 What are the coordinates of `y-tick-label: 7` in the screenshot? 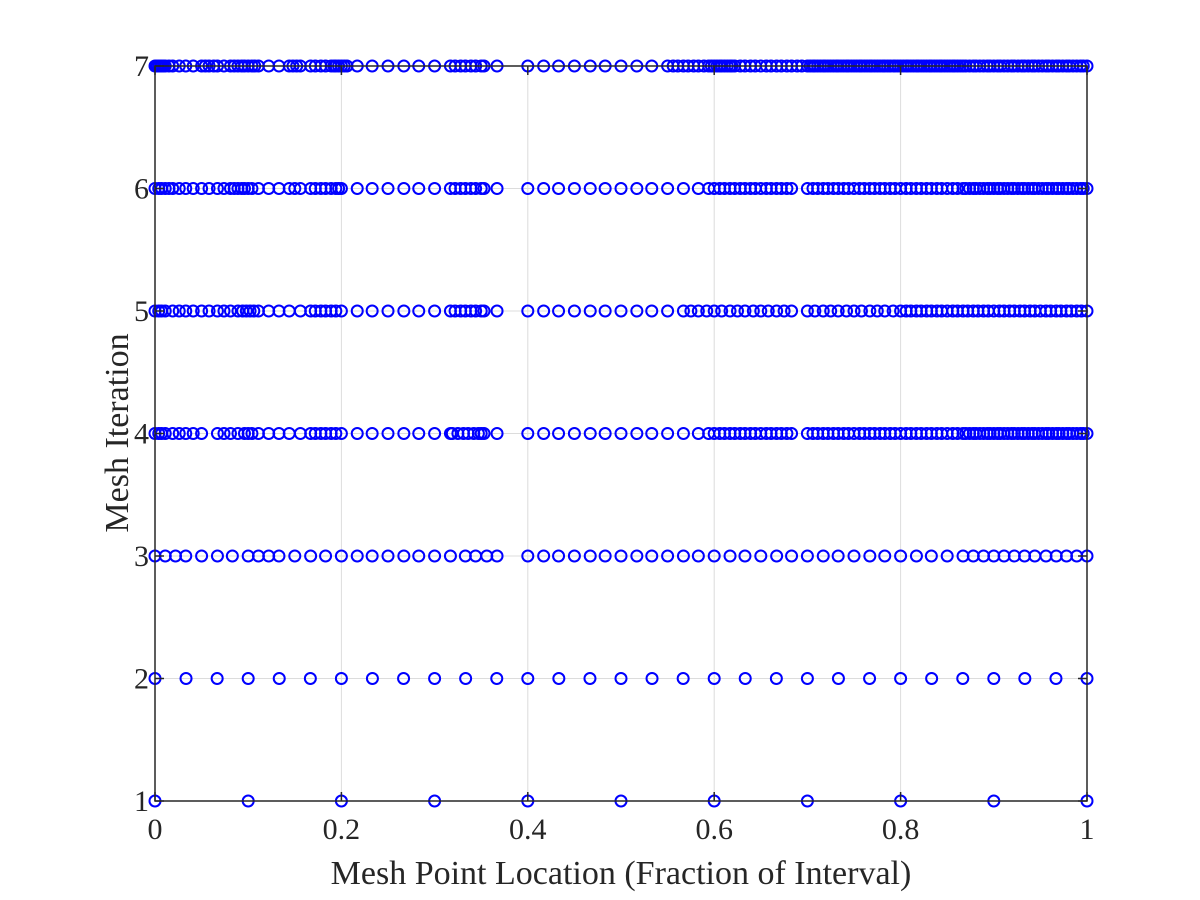 It's located at (141, 66).